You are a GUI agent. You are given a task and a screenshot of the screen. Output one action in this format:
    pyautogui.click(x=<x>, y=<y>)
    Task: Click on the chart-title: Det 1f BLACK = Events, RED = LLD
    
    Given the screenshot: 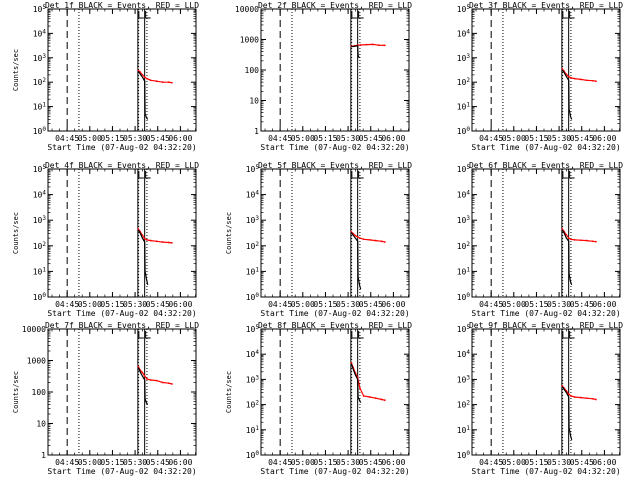 What is the action you would take?
    pyautogui.click(x=122, y=5)
    